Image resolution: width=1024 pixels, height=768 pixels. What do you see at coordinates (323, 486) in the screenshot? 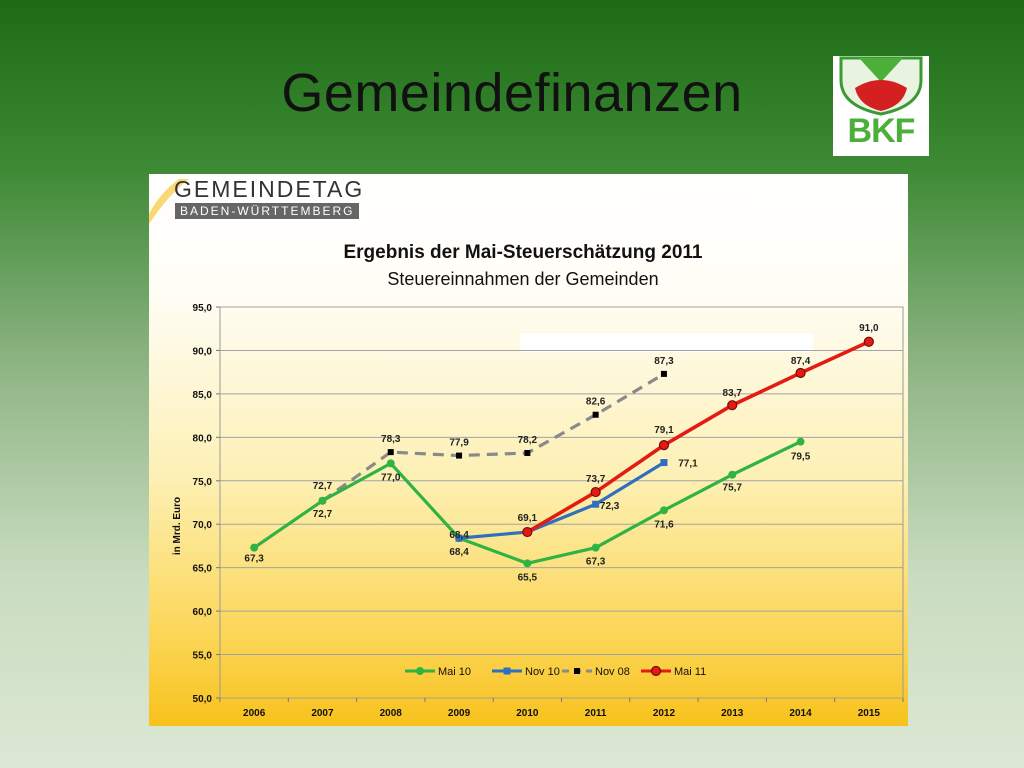
I see `data-label-nov08: 72,7` at bounding box center [323, 486].